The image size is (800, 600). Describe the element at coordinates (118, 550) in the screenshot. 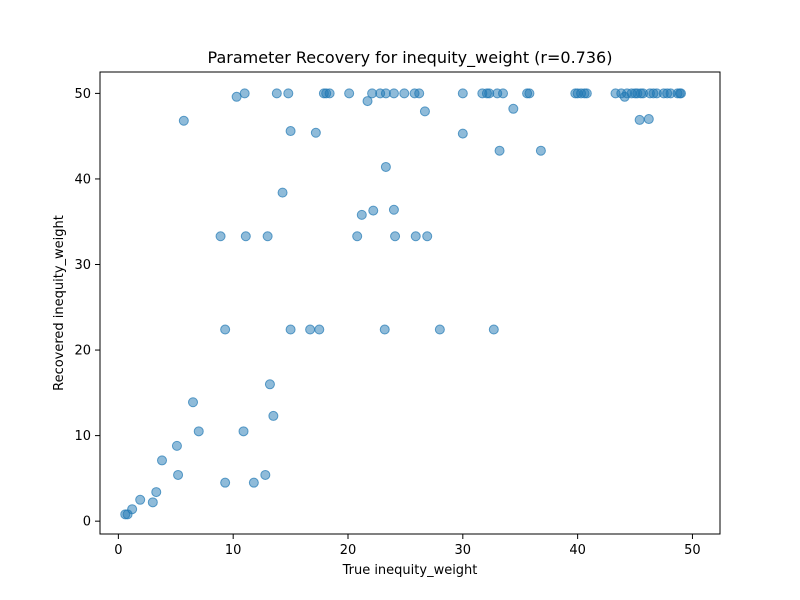

I see `x-tick-label: 0` at that location.